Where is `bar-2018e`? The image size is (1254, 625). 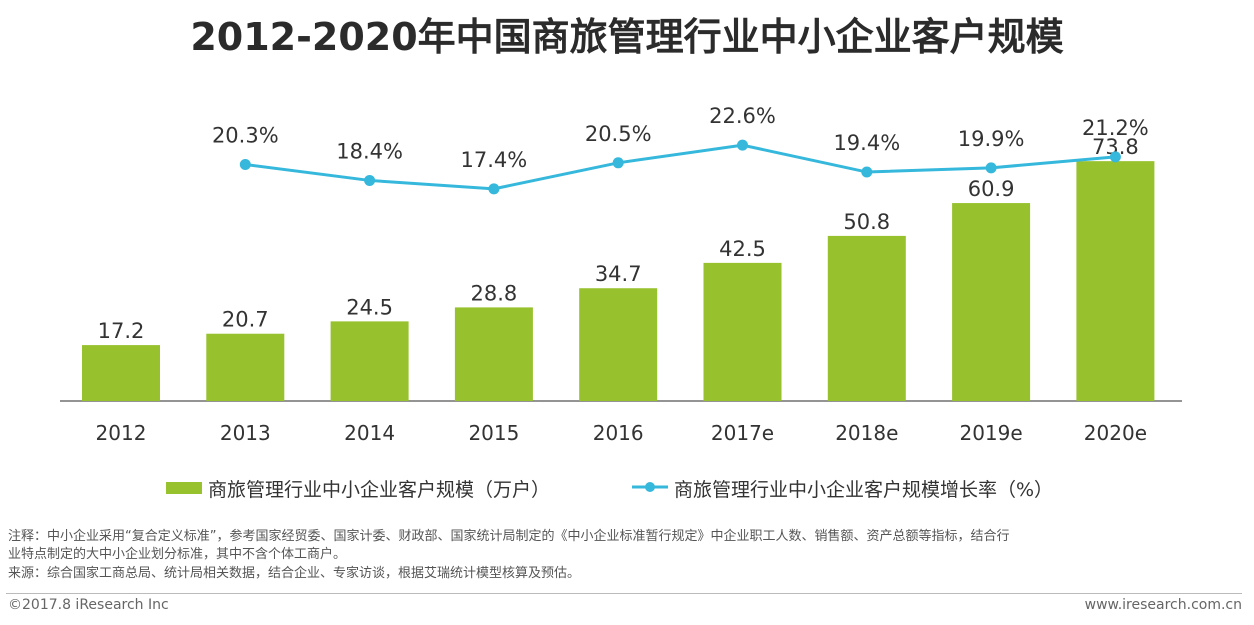 bar-2018e is located at coordinates (866, 318).